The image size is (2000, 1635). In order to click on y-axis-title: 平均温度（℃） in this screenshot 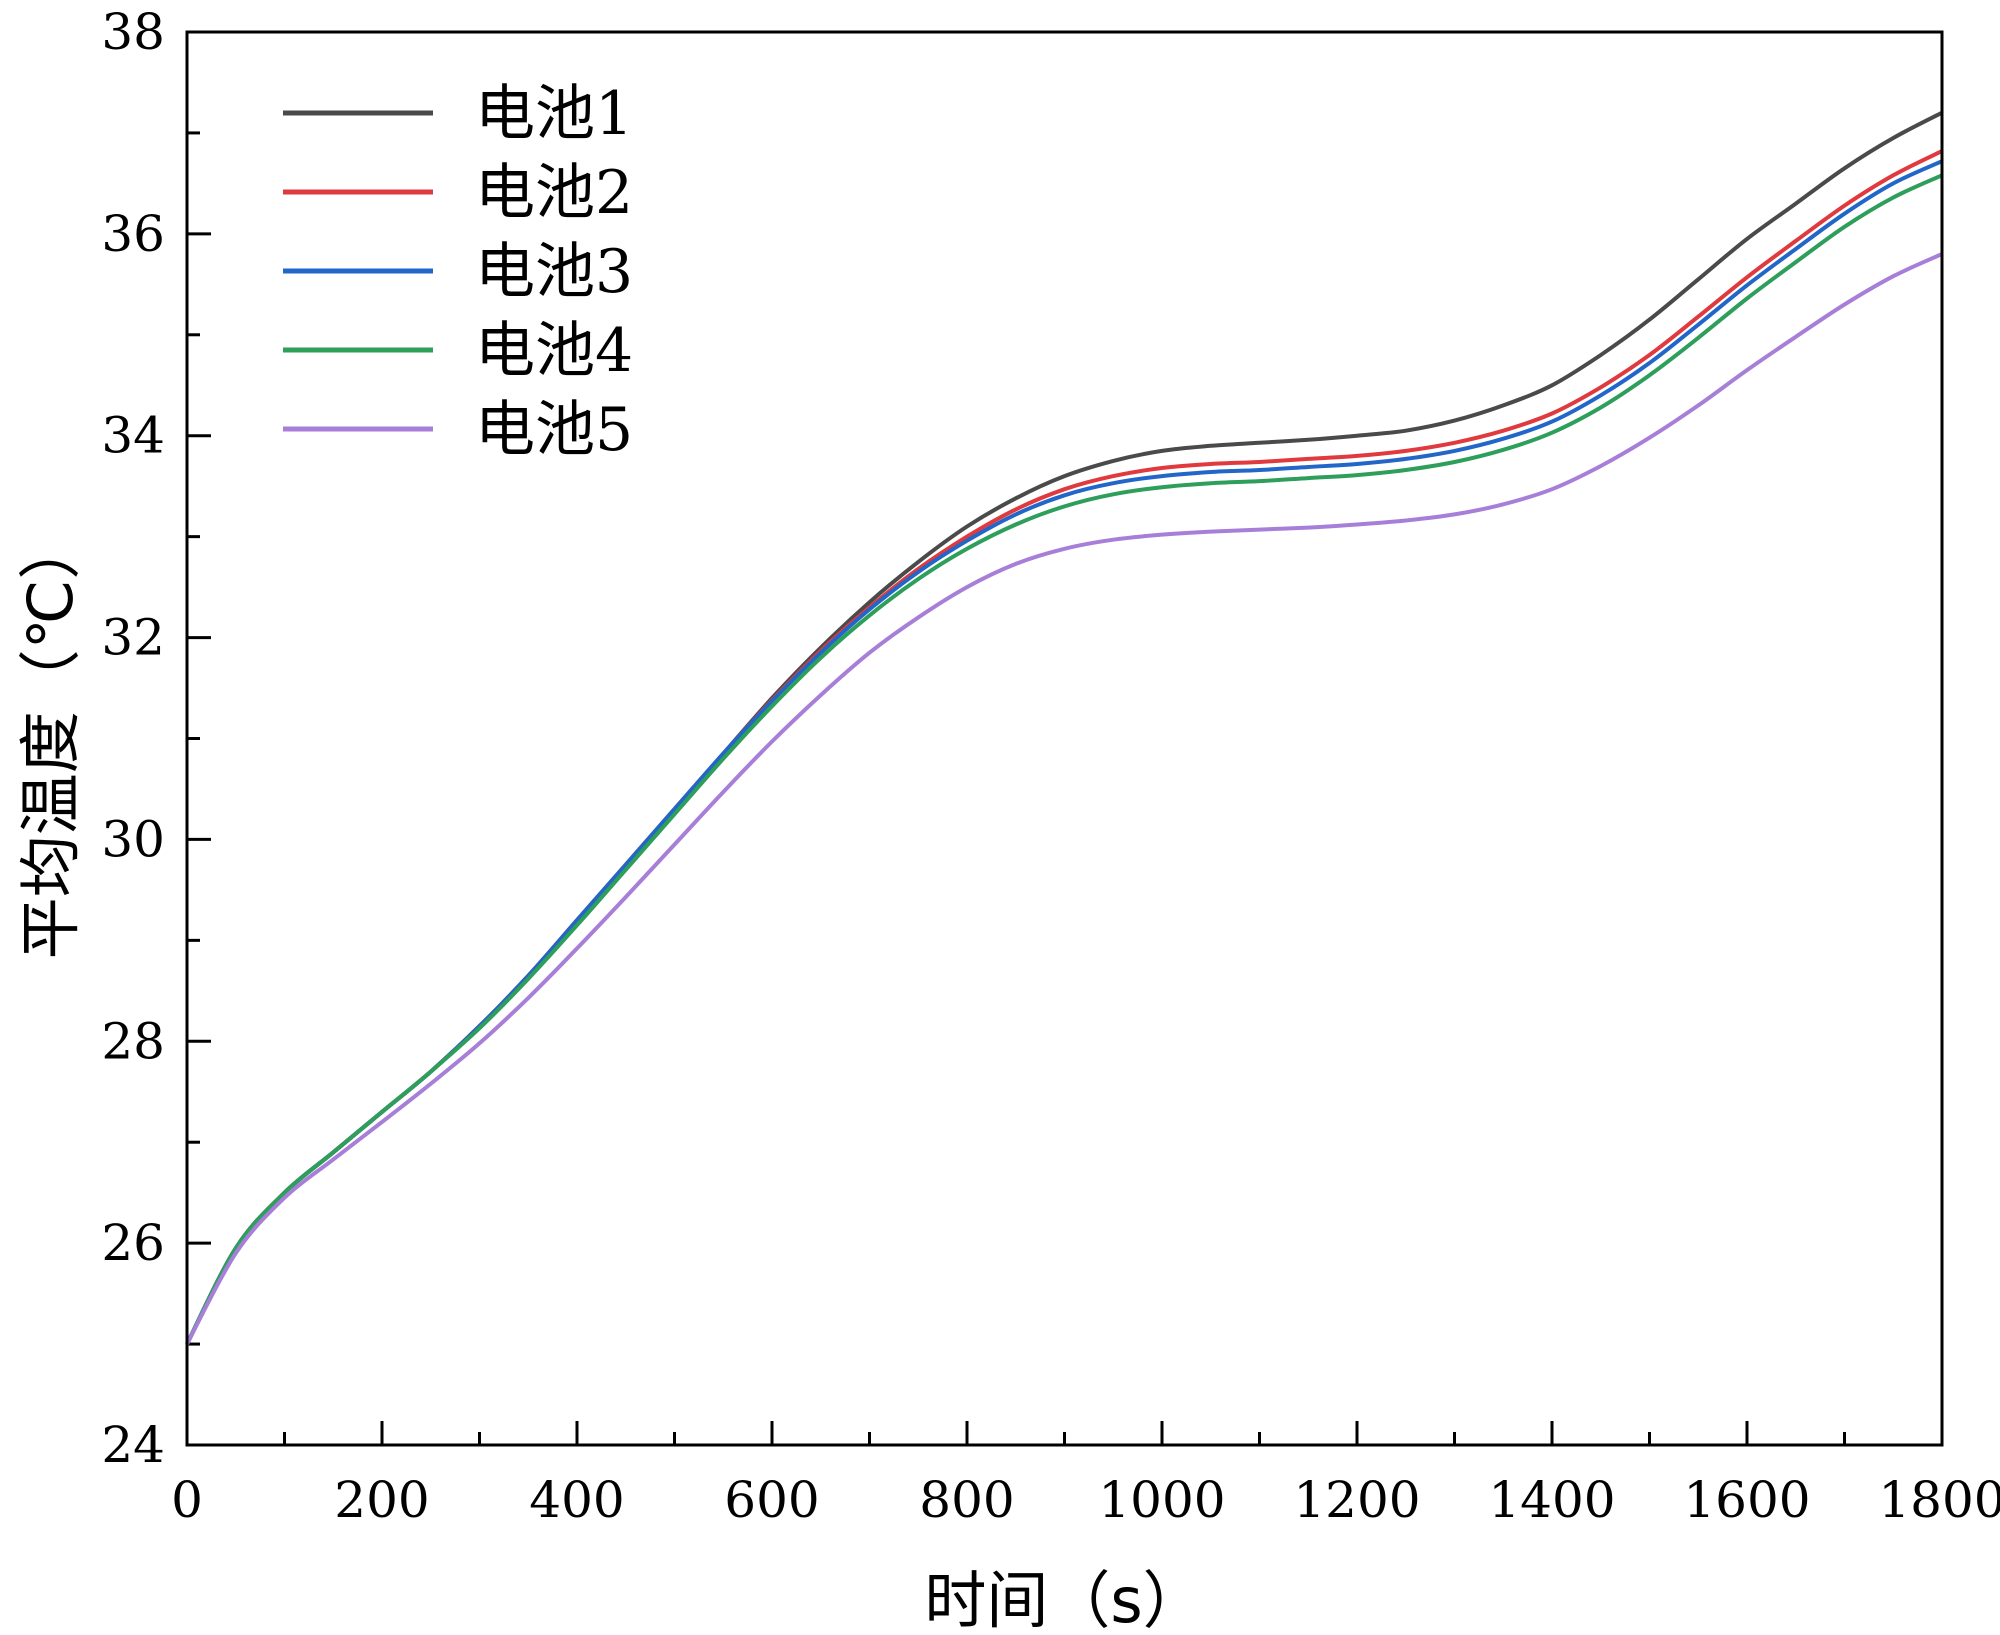, I will do `click(50, 739)`.